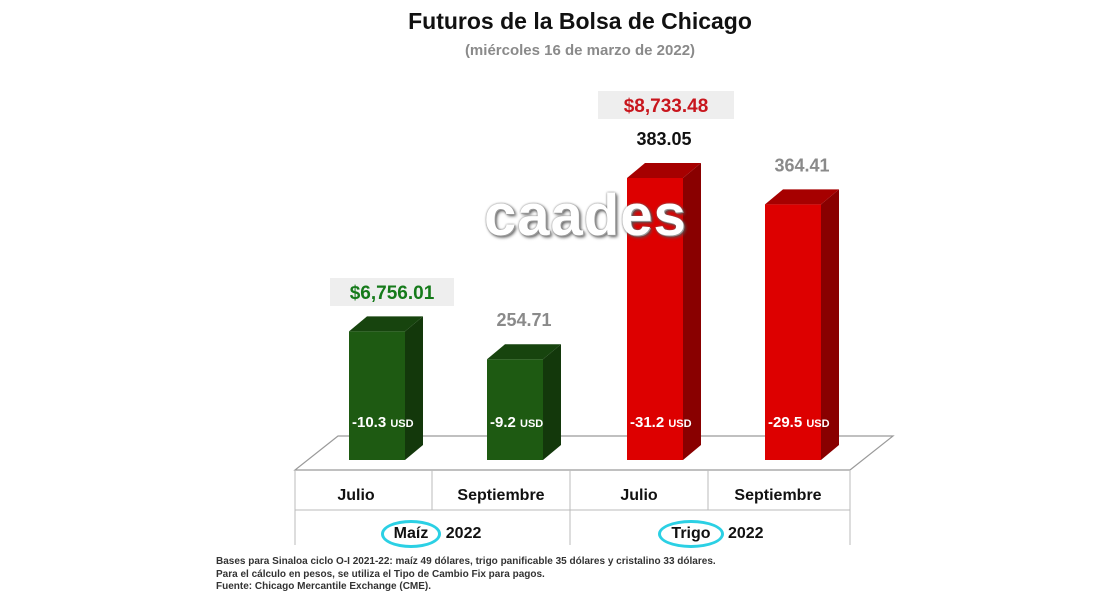 This screenshot has height=600, width=1110. What do you see at coordinates (801, 165) in the screenshot?
I see `bar-value-label: 364.41` at bounding box center [801, 165].